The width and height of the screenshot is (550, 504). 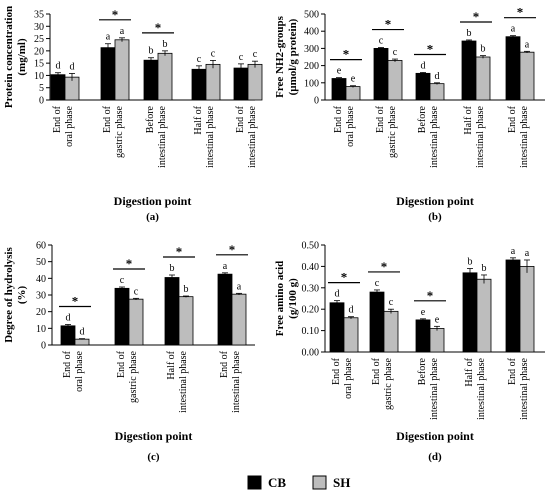 What do you see at coordinates (153, 457) in the screenshot?
I see `panel-label: (c)` at bounding box center [153, 457].